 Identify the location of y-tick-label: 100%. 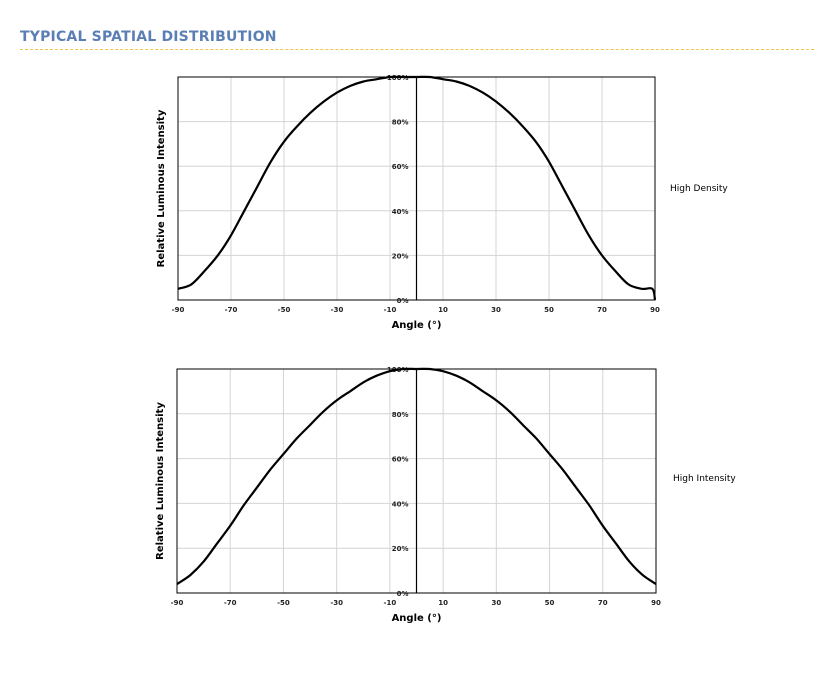
(398, 78).